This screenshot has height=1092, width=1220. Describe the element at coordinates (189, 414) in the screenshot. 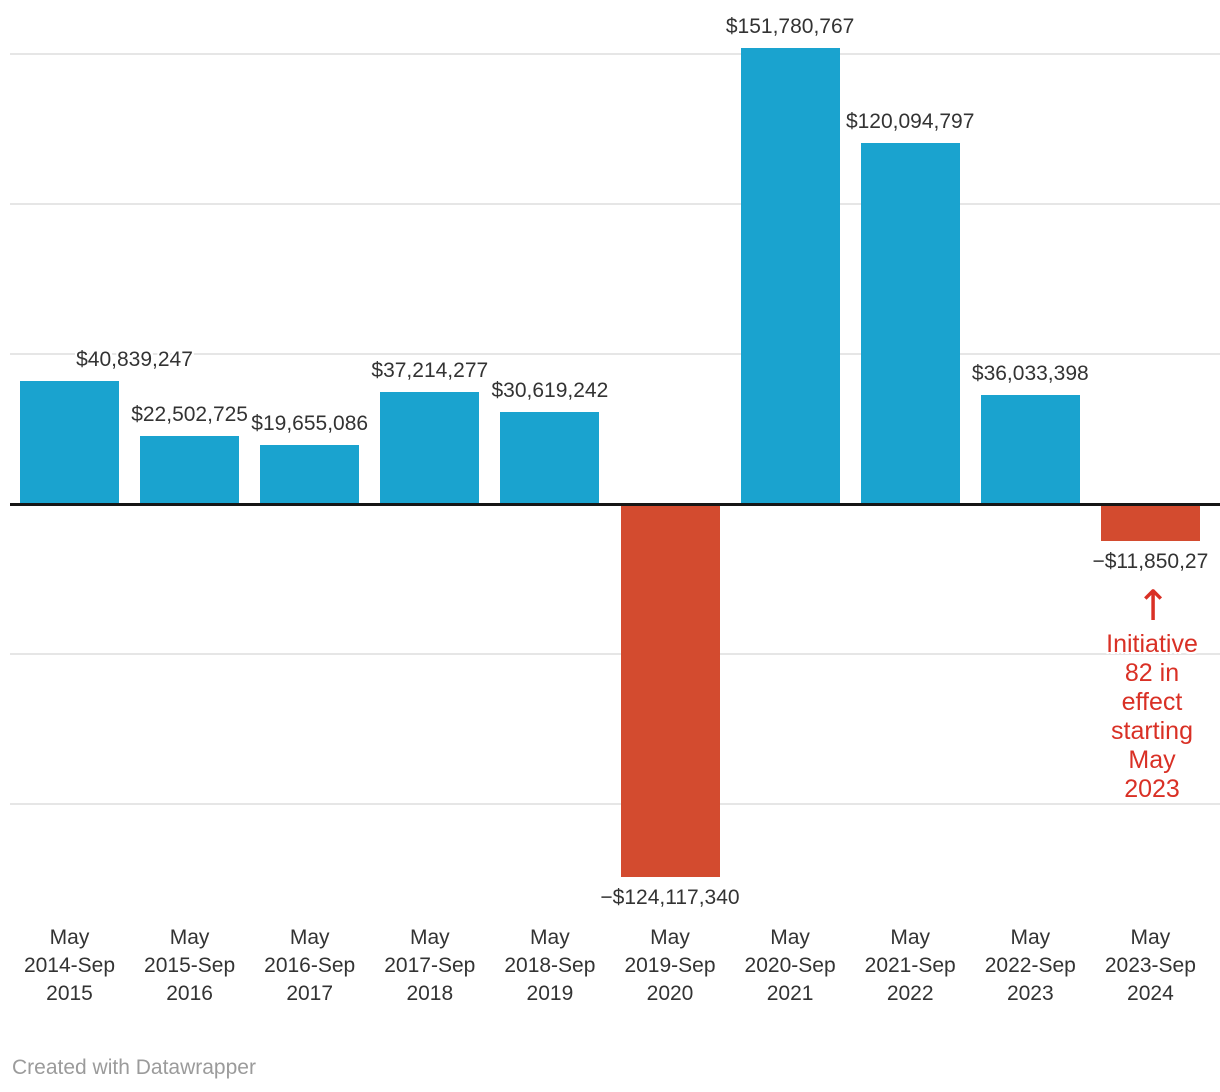

I see `value-label: $22,502,725` at that location.